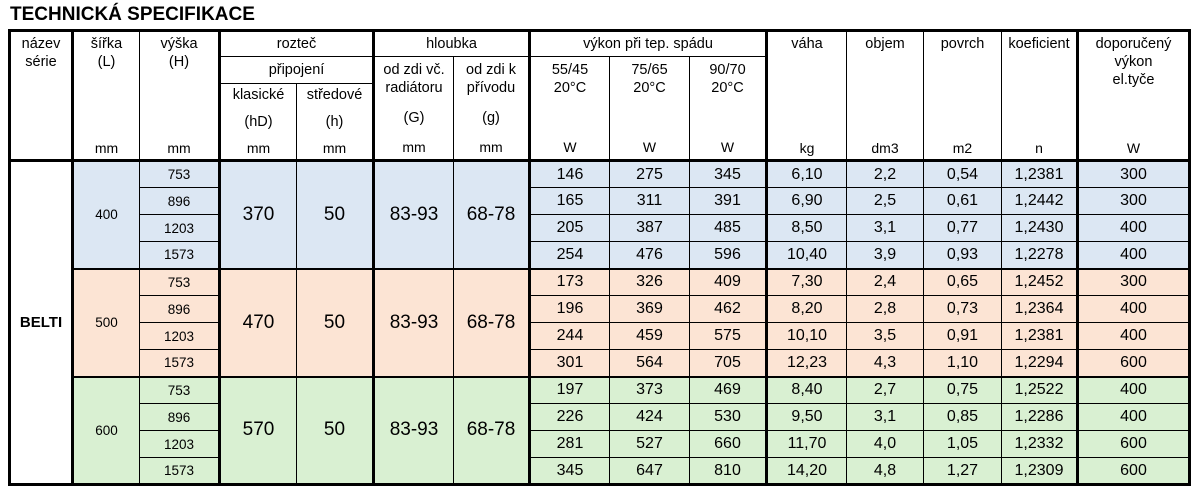 Image resolution: width=1196 pixels, height=492 pixels. Describe the element at coordinates (962, 147) in the screenshot. I see `header-povrch-unit: m2` at that location.